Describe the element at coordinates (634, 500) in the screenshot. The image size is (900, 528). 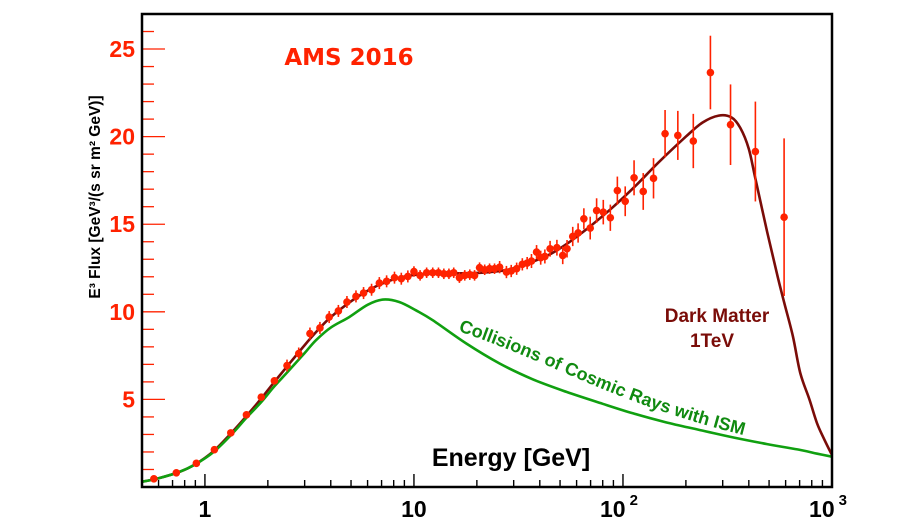
I see `x-tick-label-exponent: 2` at that location.